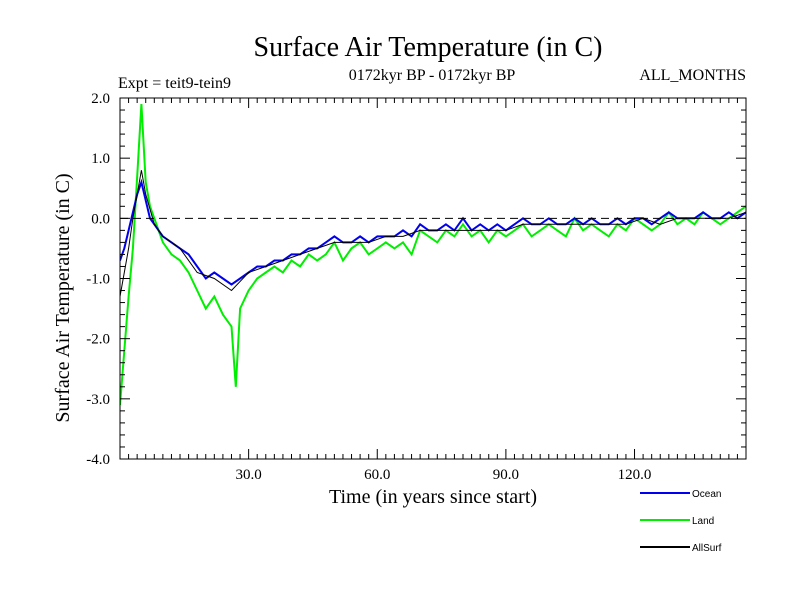 The width and height of the screenshot is (800, 600). I want to click on x-tick-label: 60.0, so click(377, 475).